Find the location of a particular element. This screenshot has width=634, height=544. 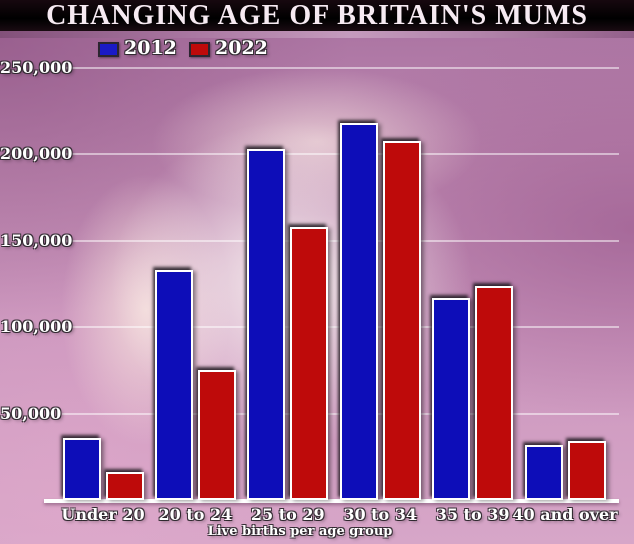

x-axis-title: Live births per age group is located at coordinates (300, 531).